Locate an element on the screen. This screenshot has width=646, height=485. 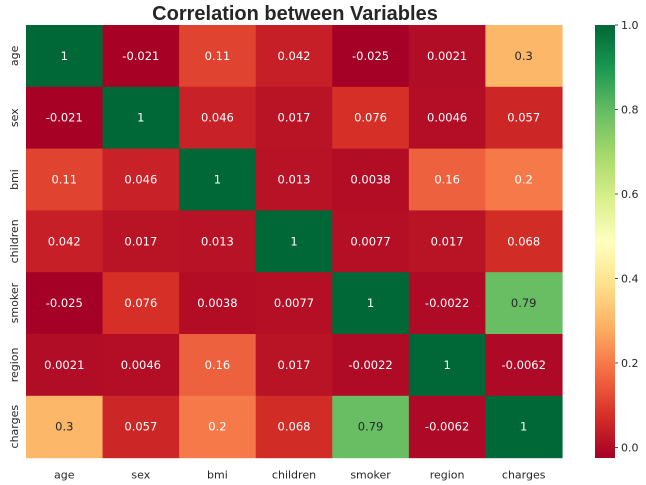
cell-value-label: 0.013 is located at coordinates (294, 180).